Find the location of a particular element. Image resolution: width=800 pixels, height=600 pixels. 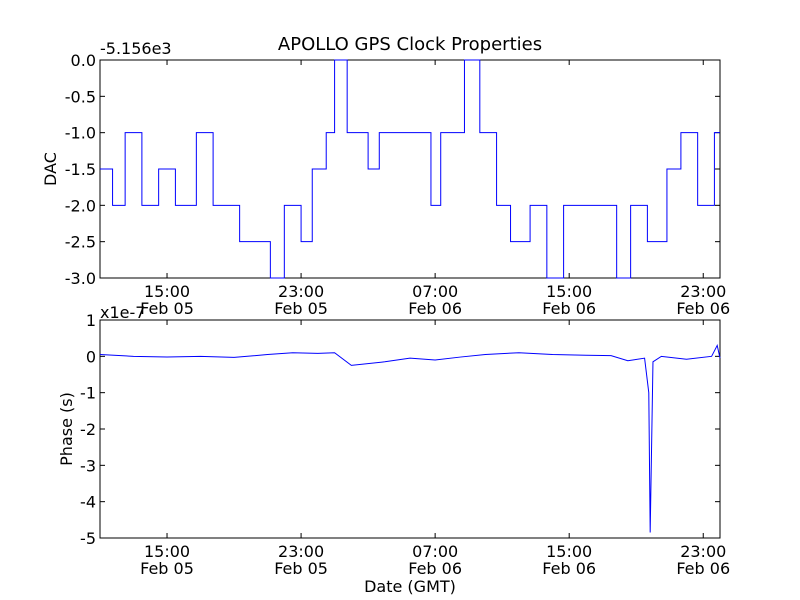

dac-offset-text: -5.156e3 is located at coordinates (136, 48).